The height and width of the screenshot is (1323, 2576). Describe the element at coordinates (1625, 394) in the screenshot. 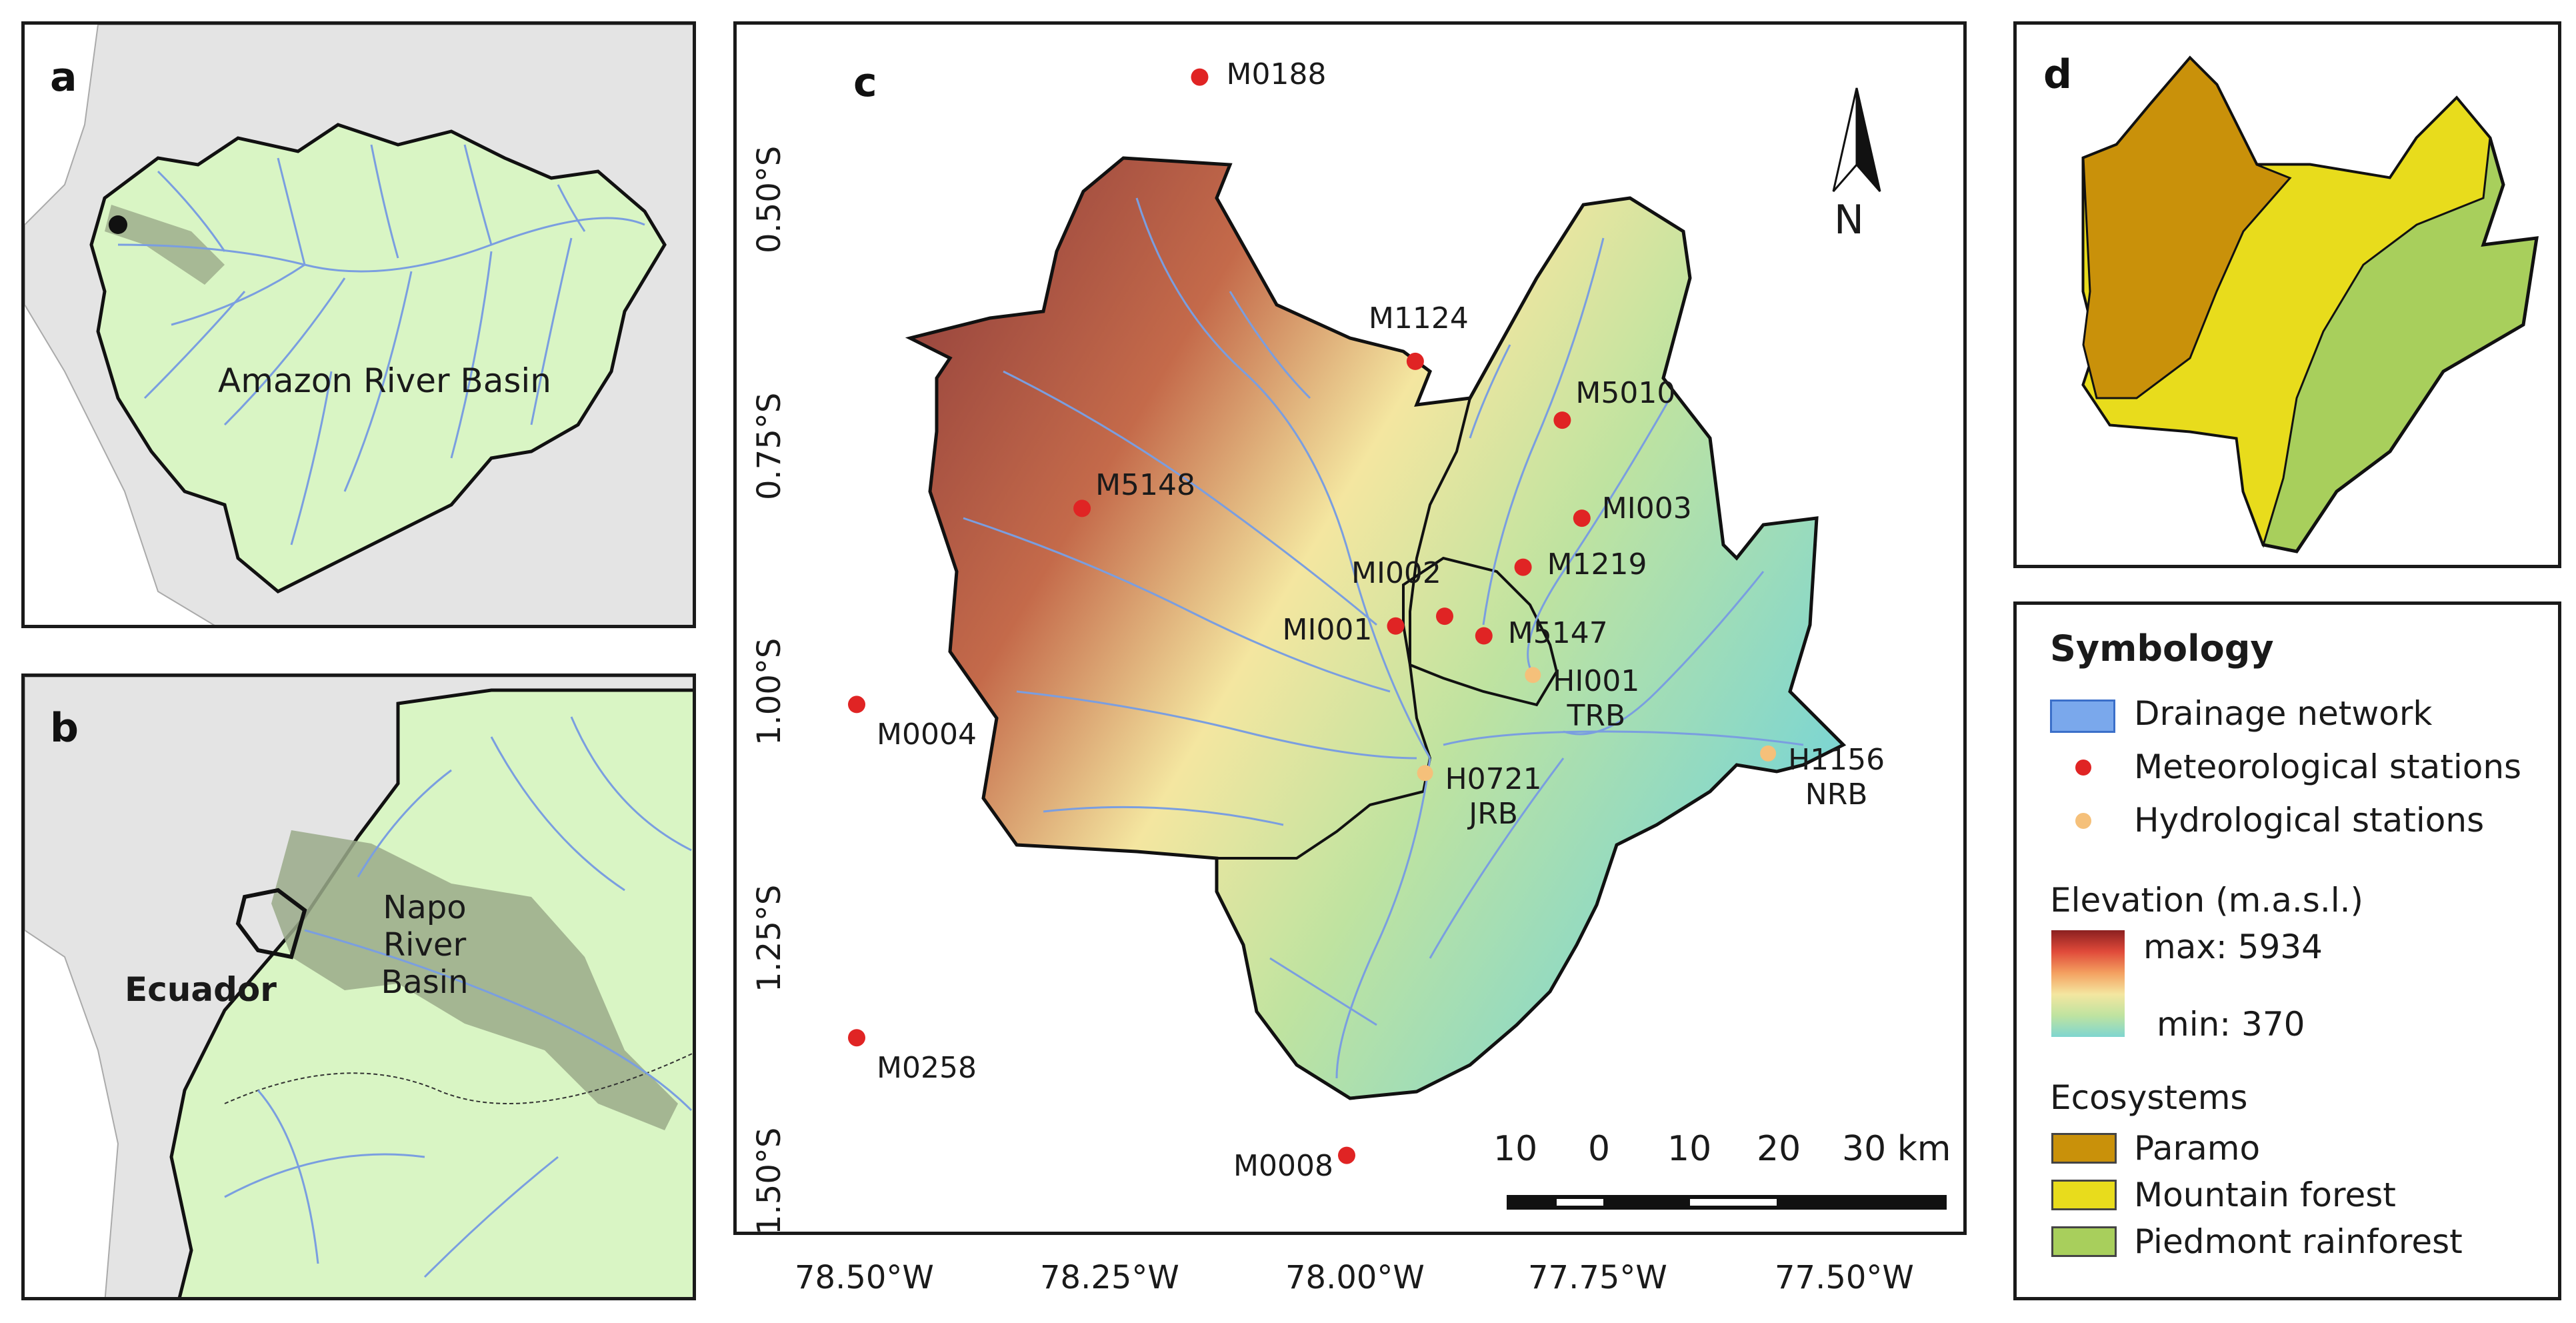

I see `station-label-M5010: M5010` at that location.